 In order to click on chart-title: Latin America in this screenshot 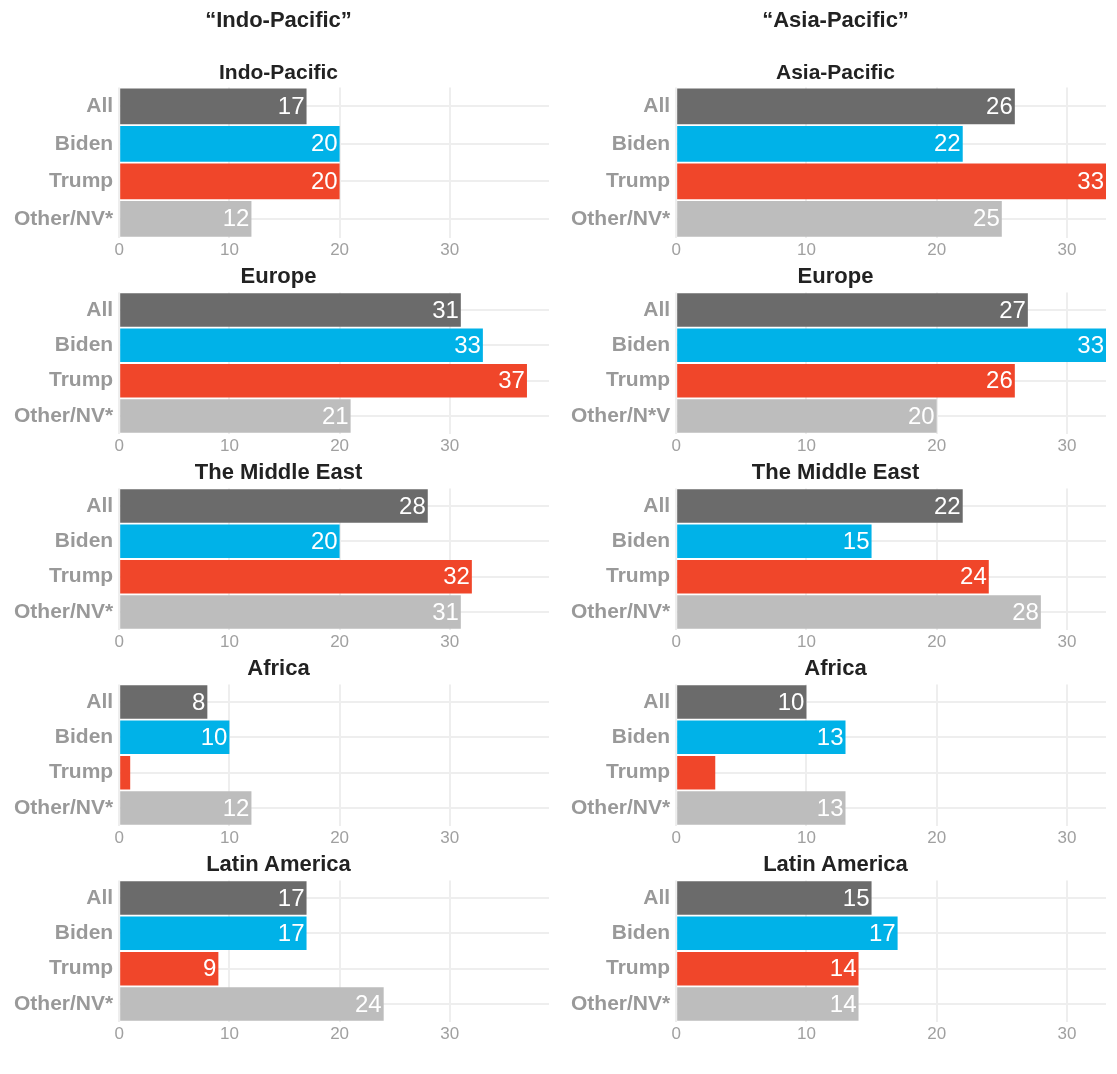, I will do `click(279, 864)`.